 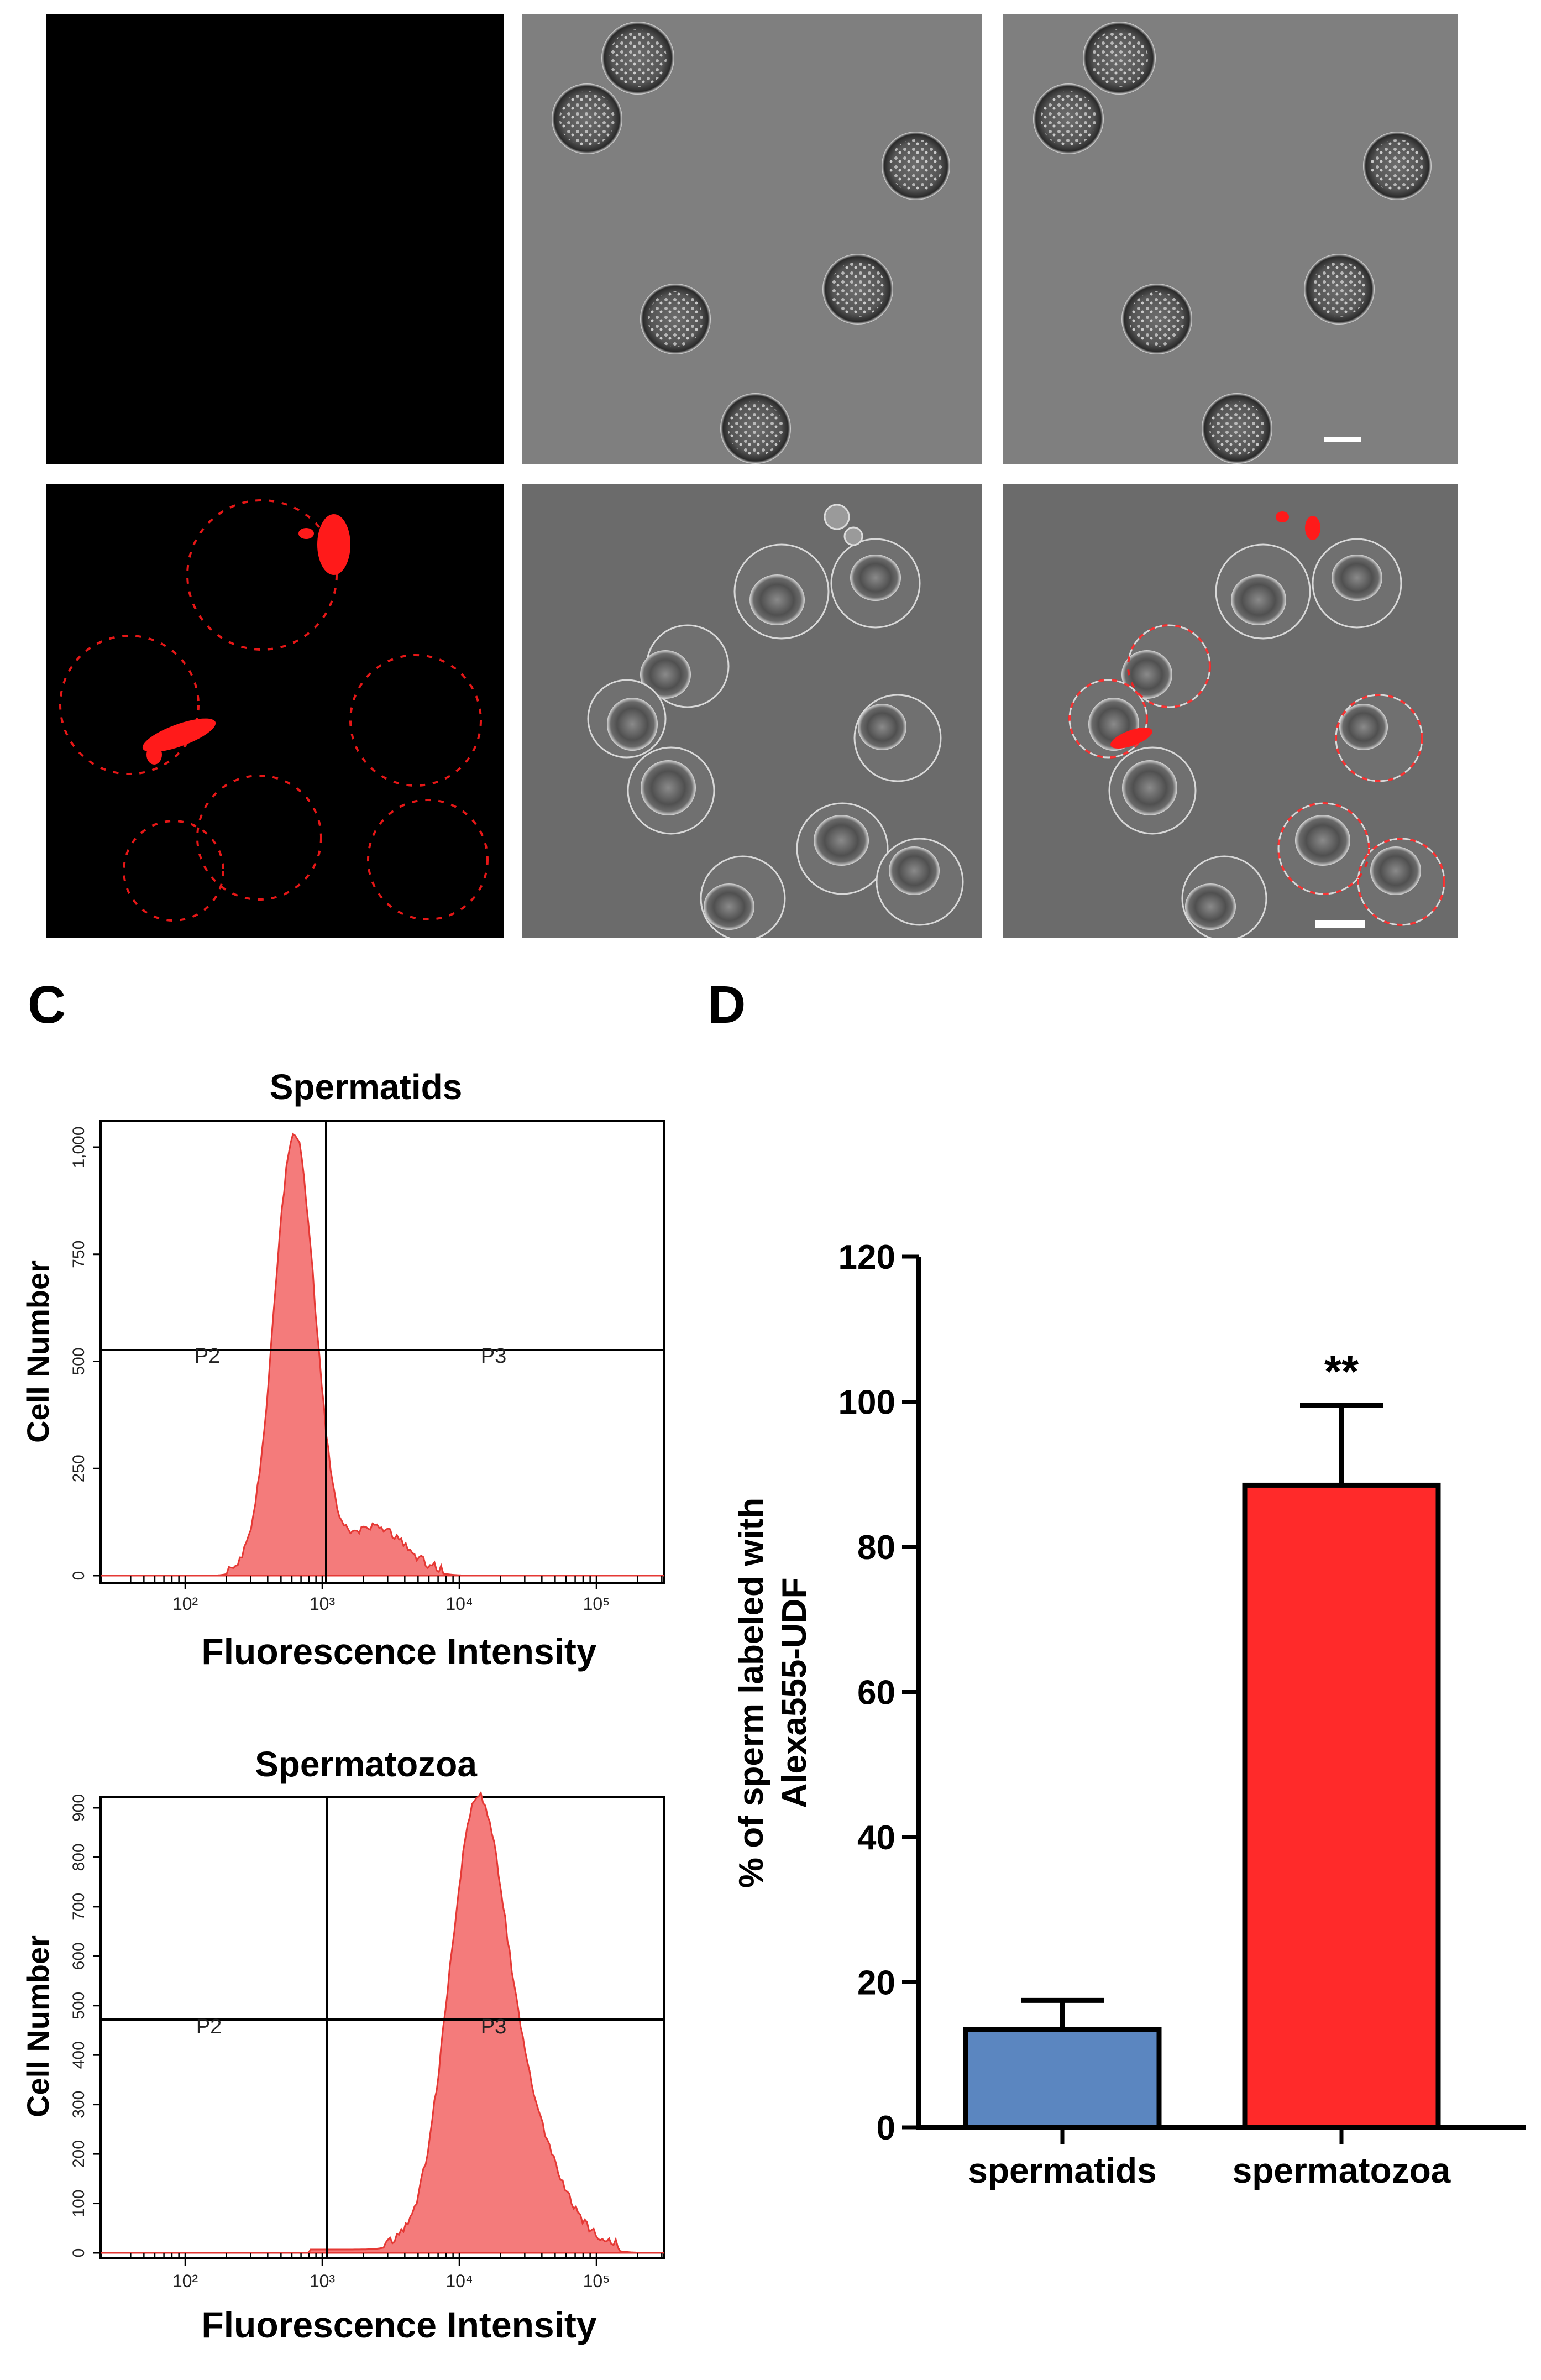 I want to click on bar-ytick-label: 100, so click(x=866, y=1403).